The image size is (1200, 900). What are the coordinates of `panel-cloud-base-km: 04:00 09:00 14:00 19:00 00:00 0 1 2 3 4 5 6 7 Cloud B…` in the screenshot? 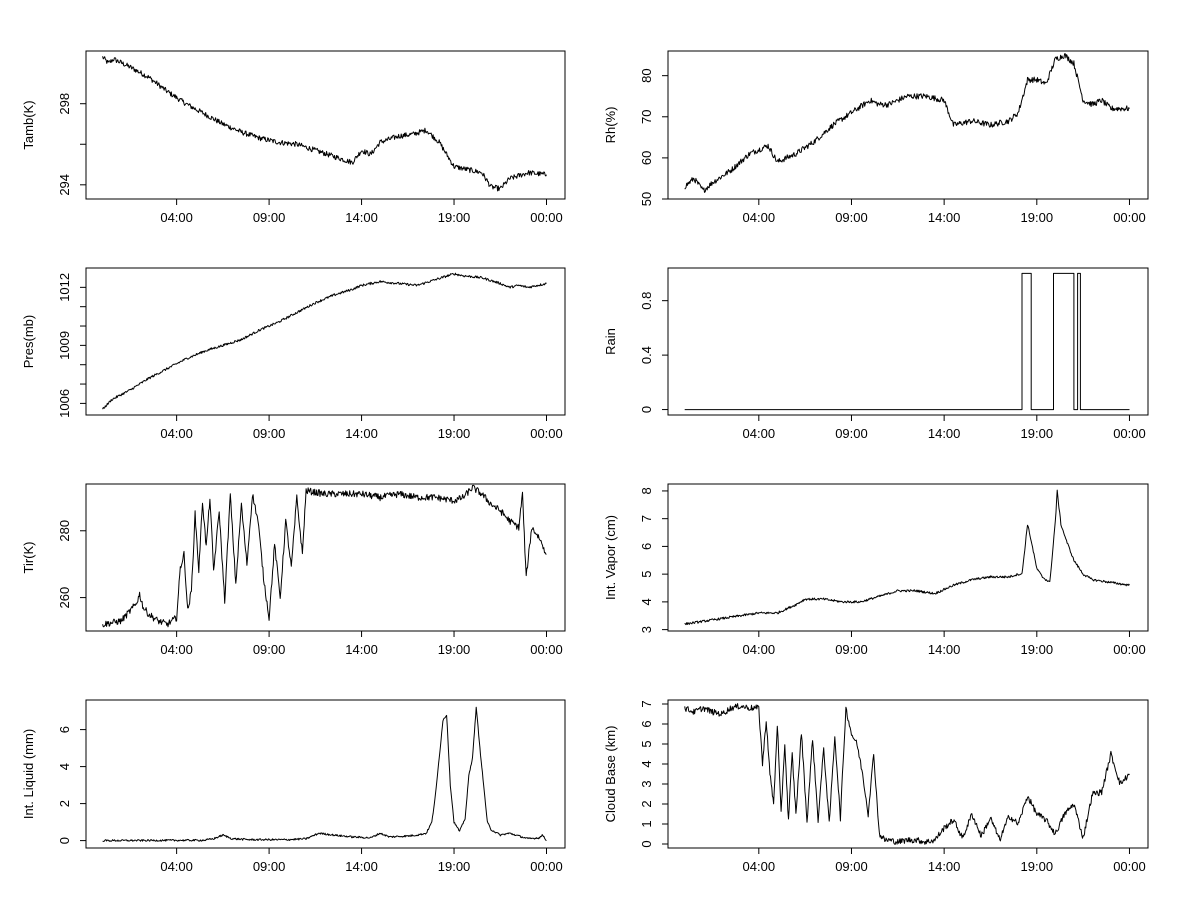 It's located at (876, 786).